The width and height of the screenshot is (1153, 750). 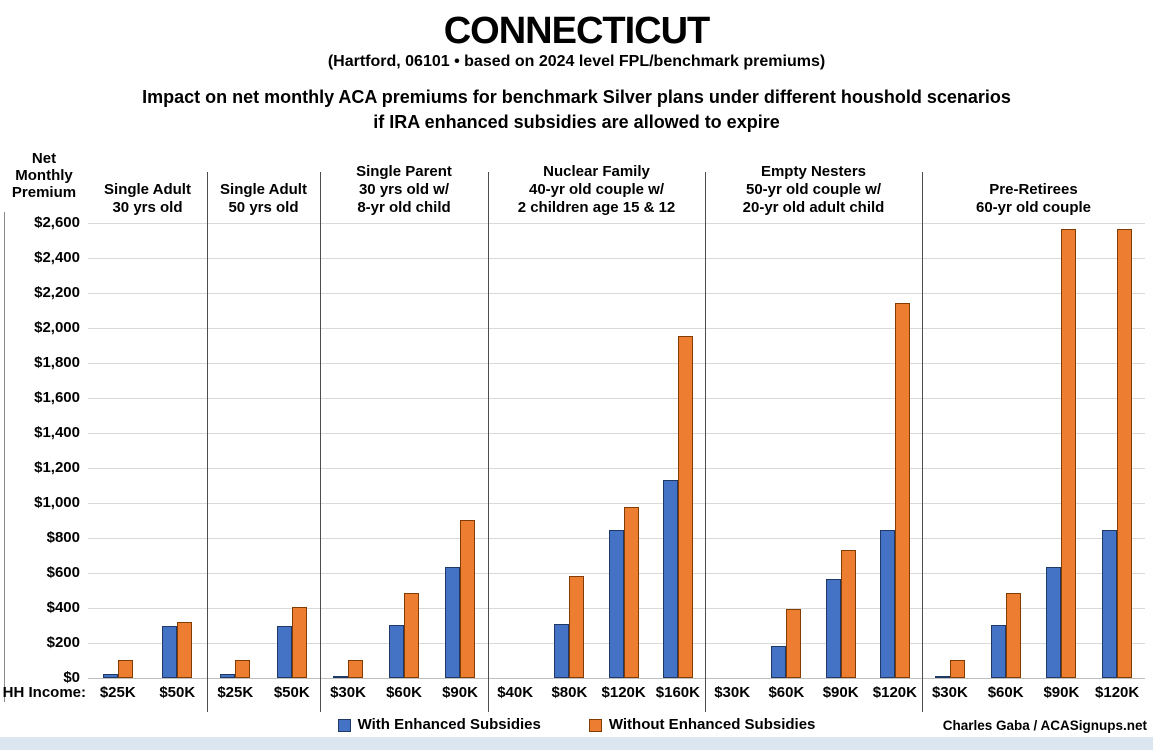 What do you see at coordinates (813, 207) in the screenshot?
I see `panel-header-line: 20-yr old adult child` at bounding box center [813, 207].